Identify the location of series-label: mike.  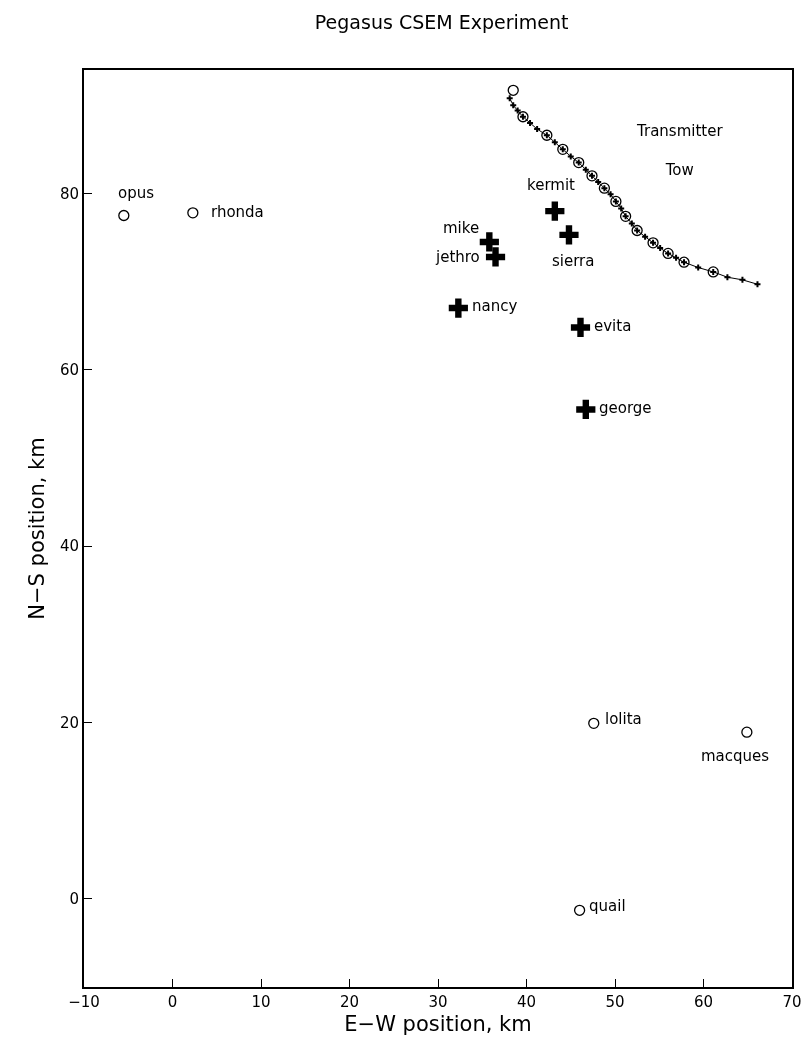
(461, 228).